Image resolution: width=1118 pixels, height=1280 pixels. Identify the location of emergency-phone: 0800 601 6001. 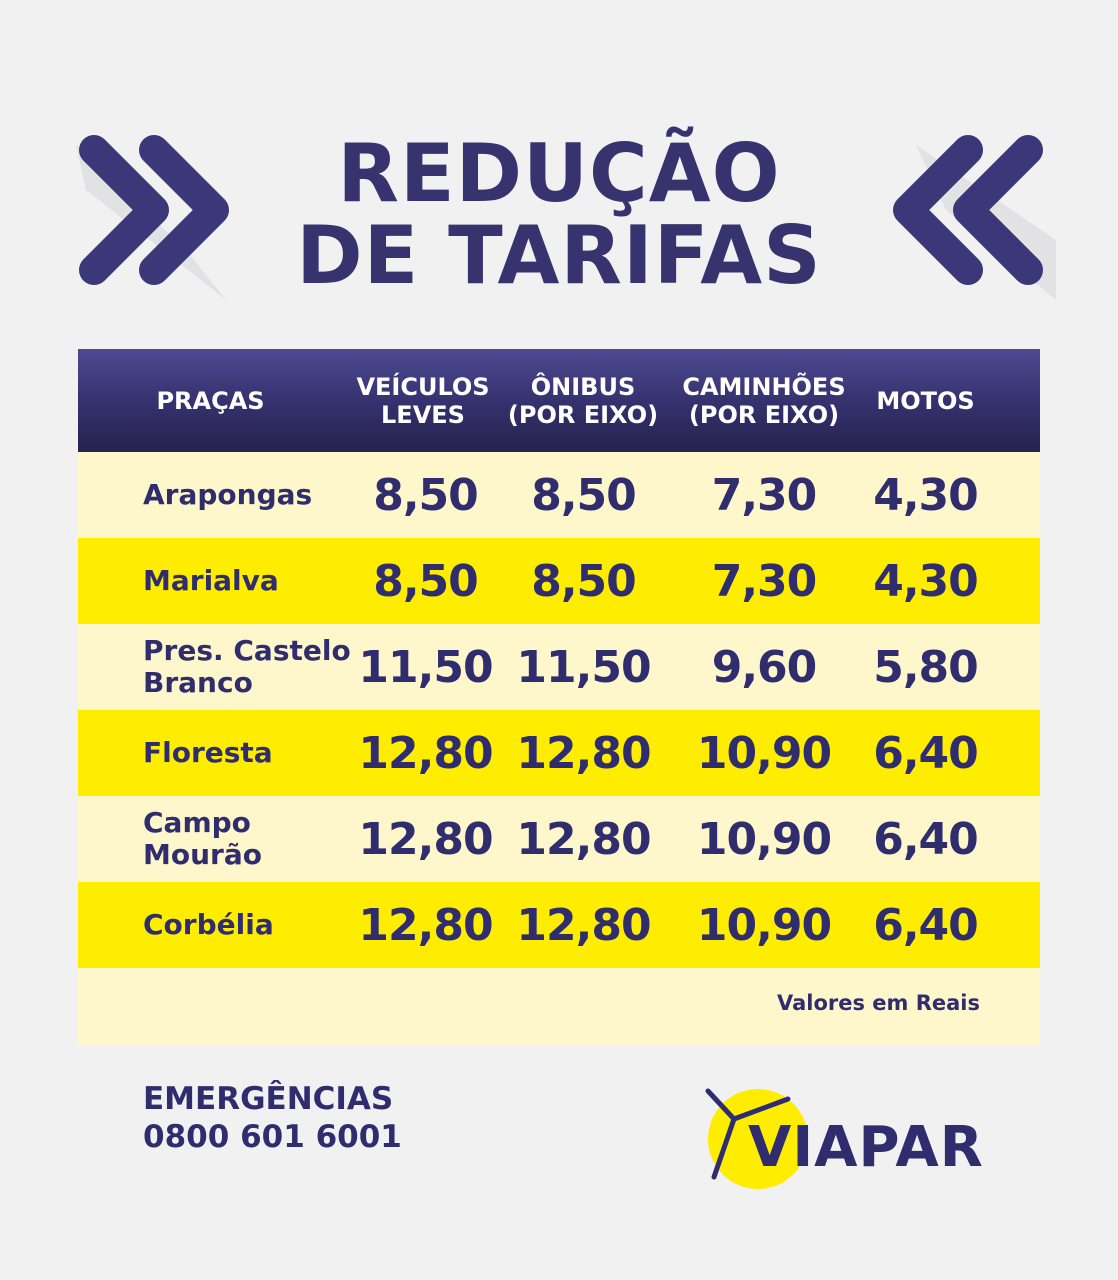
(272, 1137).